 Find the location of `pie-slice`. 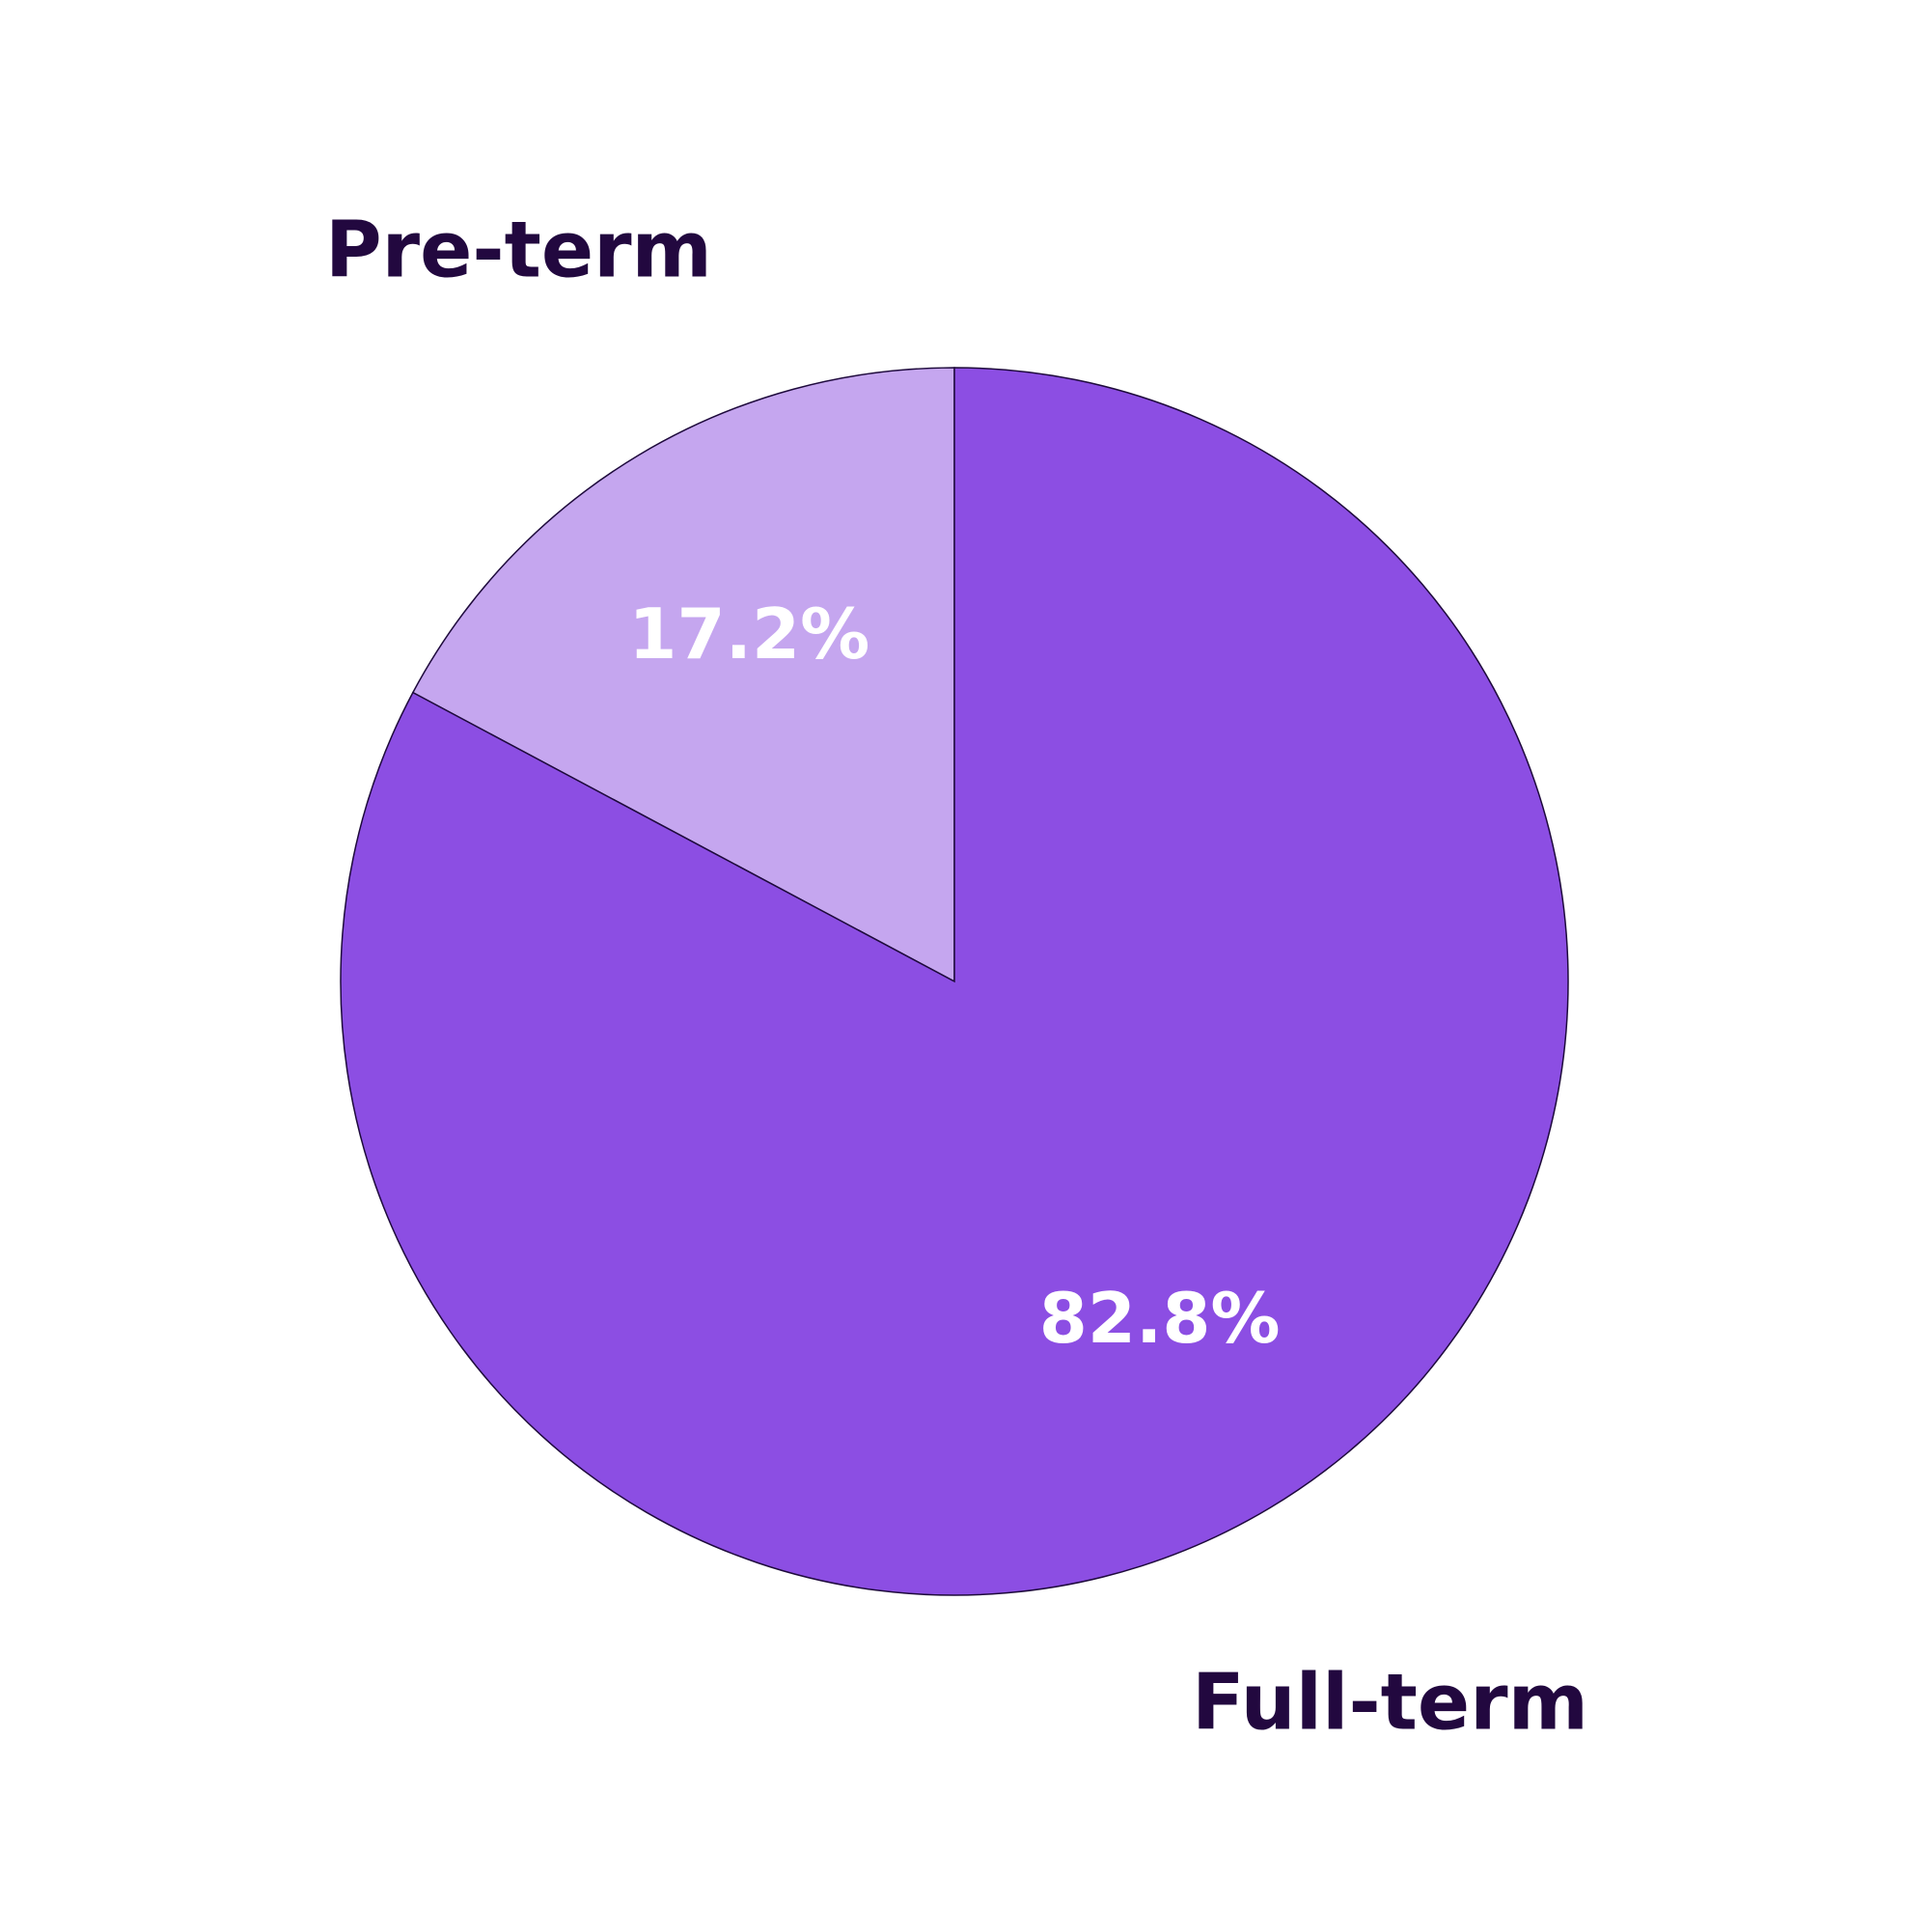

pie-slice is located at coordinates (683, 675).